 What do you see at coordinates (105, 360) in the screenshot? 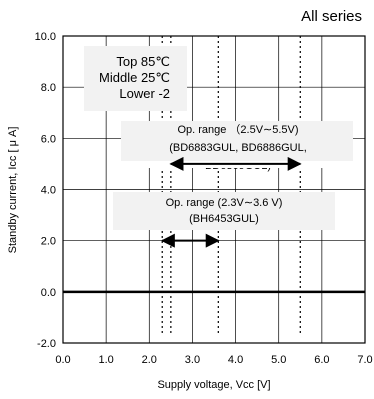
I see `x-tick-label: 1.0` at bounding box center [105, 360].